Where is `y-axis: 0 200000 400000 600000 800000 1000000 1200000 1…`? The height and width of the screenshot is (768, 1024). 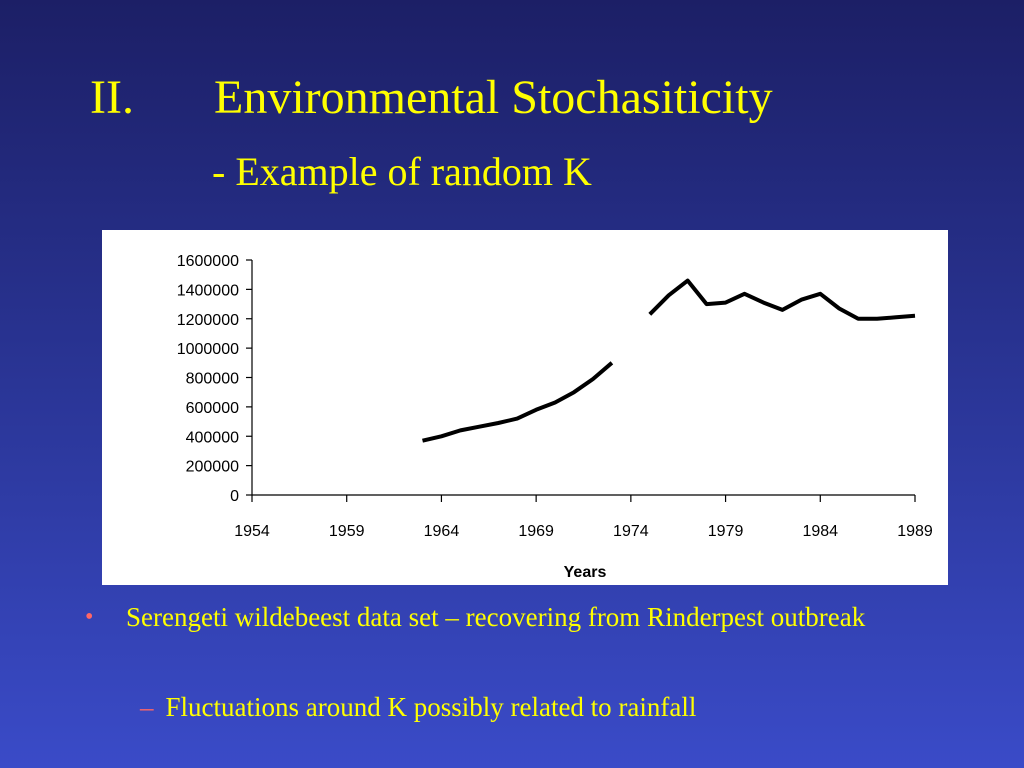
y-axis: 0 200000 400000 600000 800000 1000000 1200000 1… is located at coordinates (215, 379).